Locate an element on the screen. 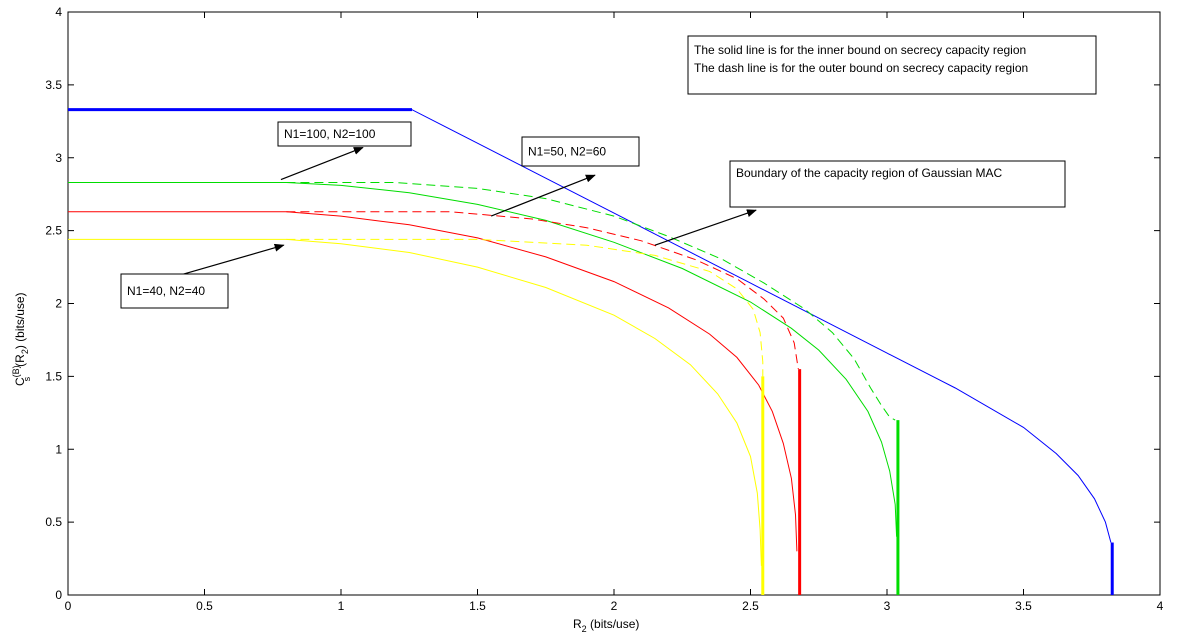  x-axis-label: R2 (bits/use) is located at coordinates (606, 625).